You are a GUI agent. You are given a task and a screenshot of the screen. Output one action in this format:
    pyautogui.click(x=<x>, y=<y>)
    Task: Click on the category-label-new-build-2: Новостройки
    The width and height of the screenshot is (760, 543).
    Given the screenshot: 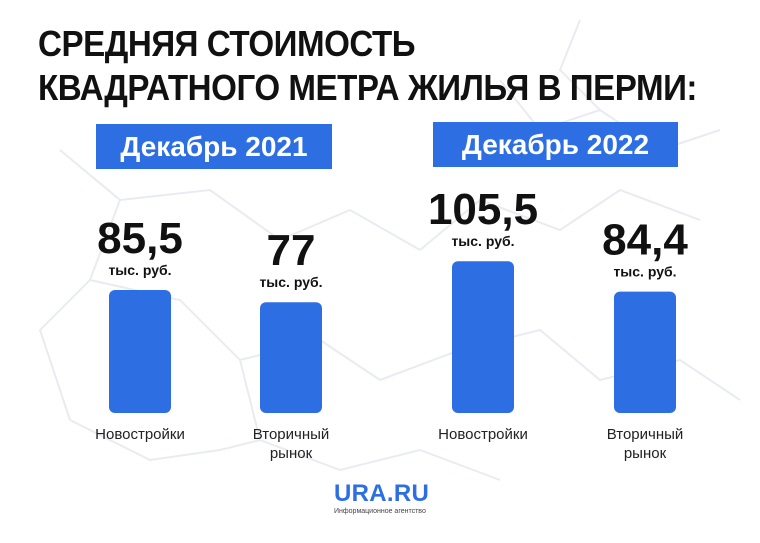 What is the action you would take?
    pyautogui.click(x=483, y=434)
    